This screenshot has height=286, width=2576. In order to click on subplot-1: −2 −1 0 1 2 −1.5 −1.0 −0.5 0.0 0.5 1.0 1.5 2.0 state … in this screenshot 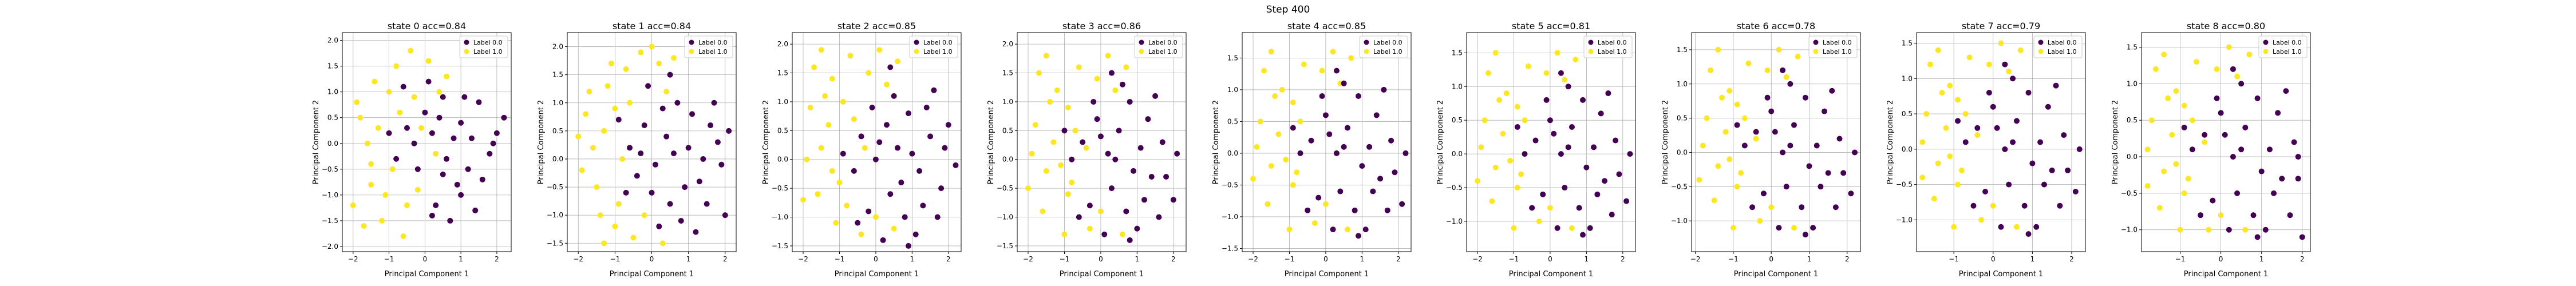, I will do `click(637, 150)`.